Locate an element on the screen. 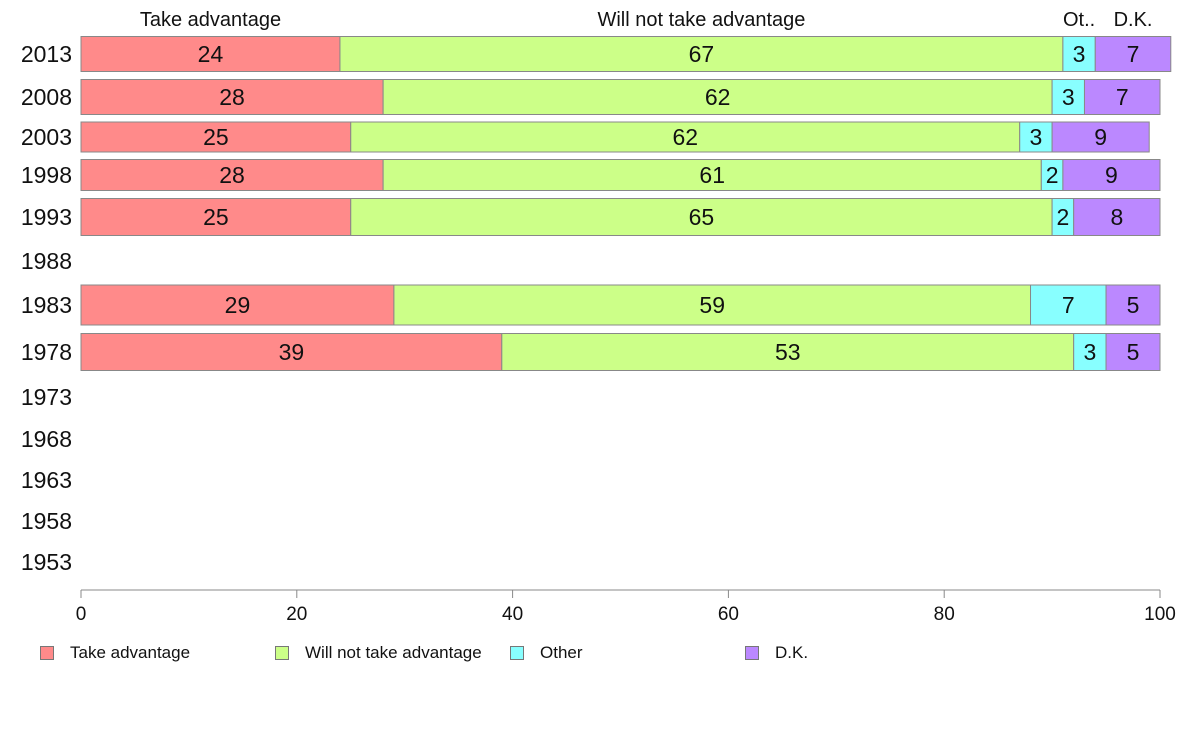 The width and height of the screenshot is (1188, 736). top-series-label: Will not take advantage is located at coordinates (701, 20).